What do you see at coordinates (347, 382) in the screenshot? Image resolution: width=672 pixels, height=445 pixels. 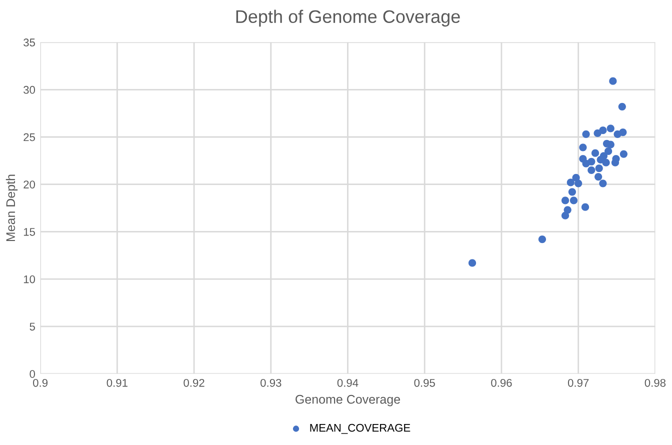 I see `x-tick-label: 0.94` at bounding box center [347, 382].